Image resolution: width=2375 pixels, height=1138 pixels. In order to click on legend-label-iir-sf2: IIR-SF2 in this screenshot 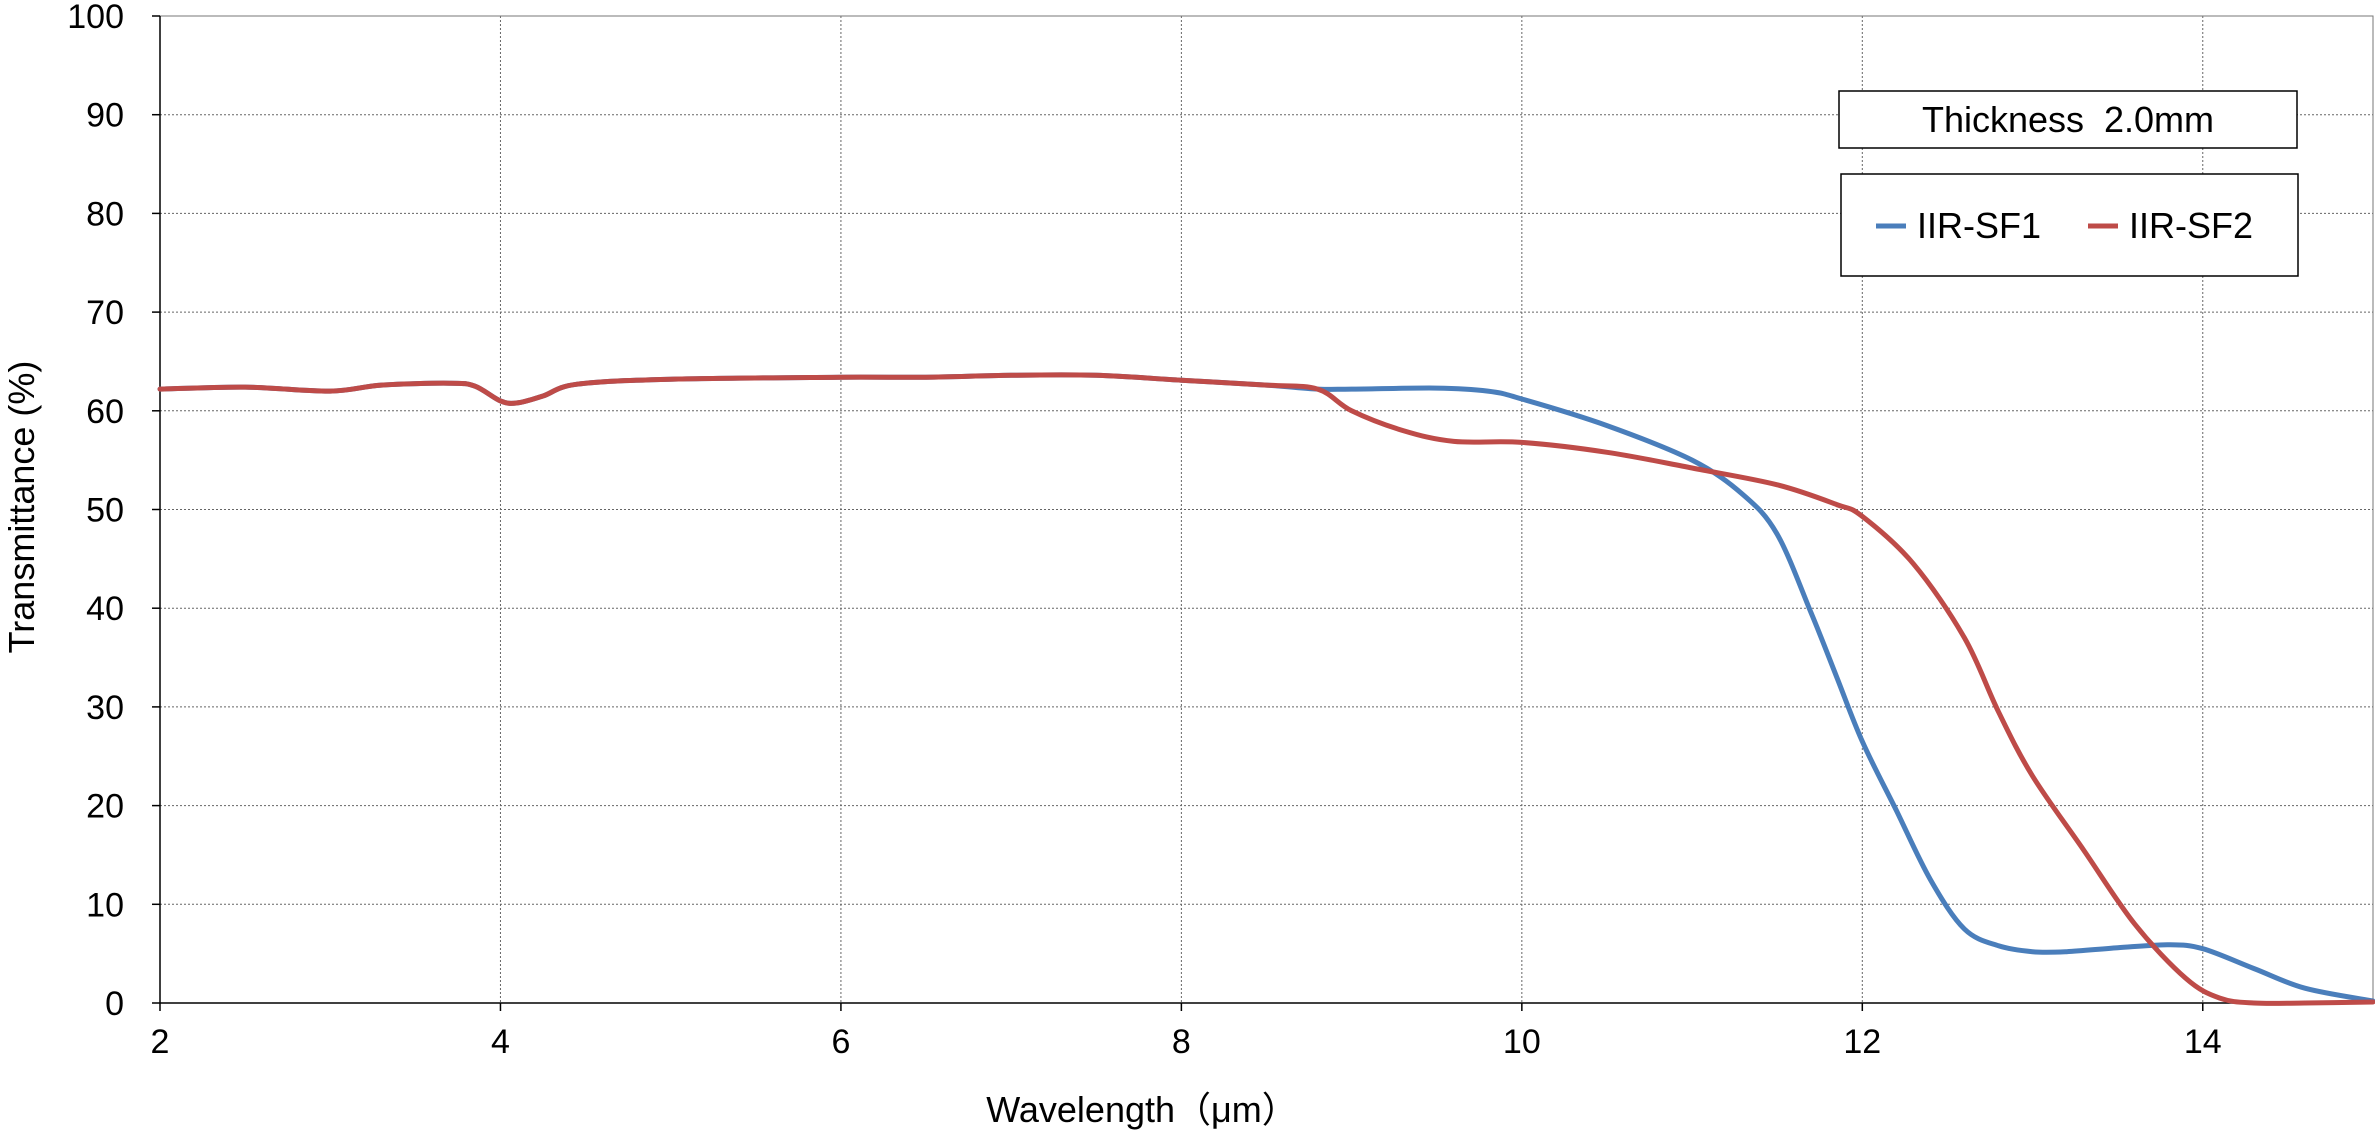, I will do `click(2191, 225)`.